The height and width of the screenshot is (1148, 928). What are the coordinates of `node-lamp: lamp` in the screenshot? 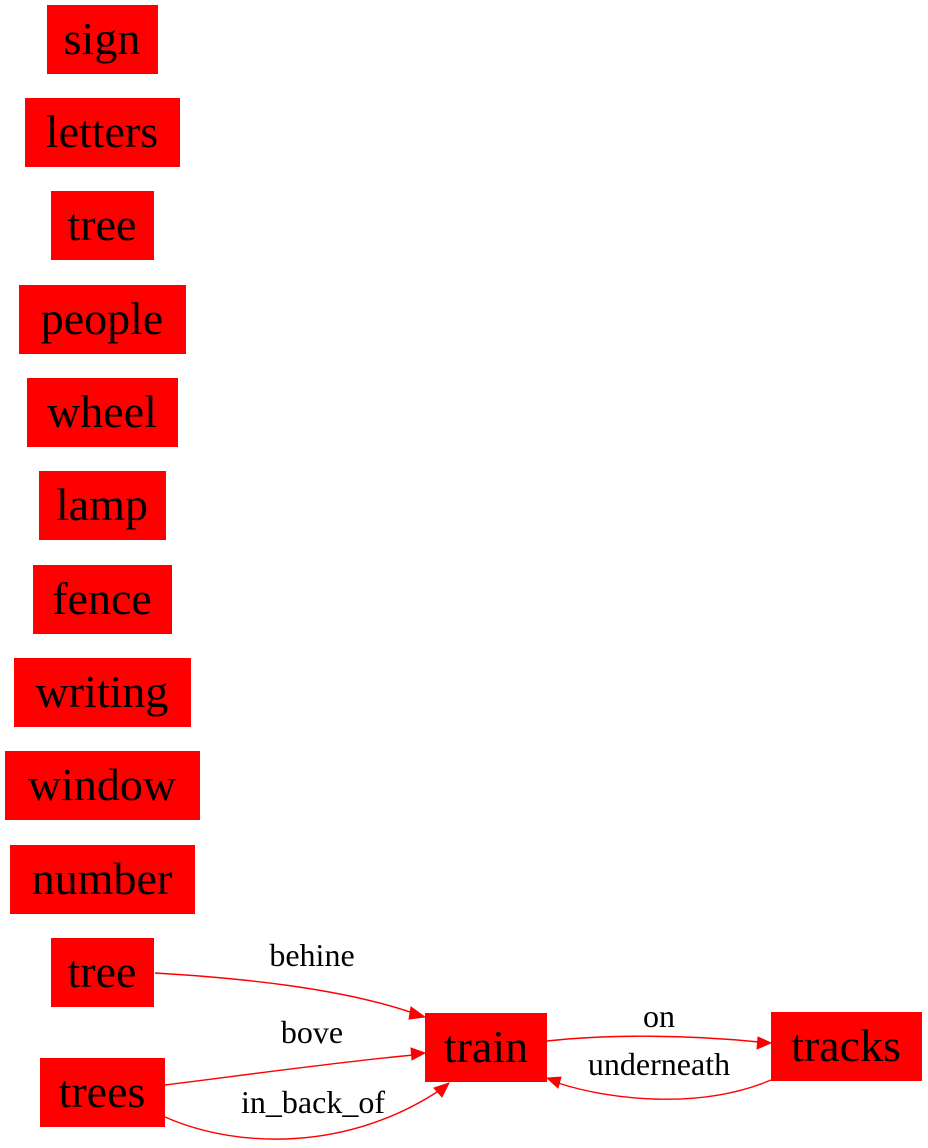 It's located at (102, 505).